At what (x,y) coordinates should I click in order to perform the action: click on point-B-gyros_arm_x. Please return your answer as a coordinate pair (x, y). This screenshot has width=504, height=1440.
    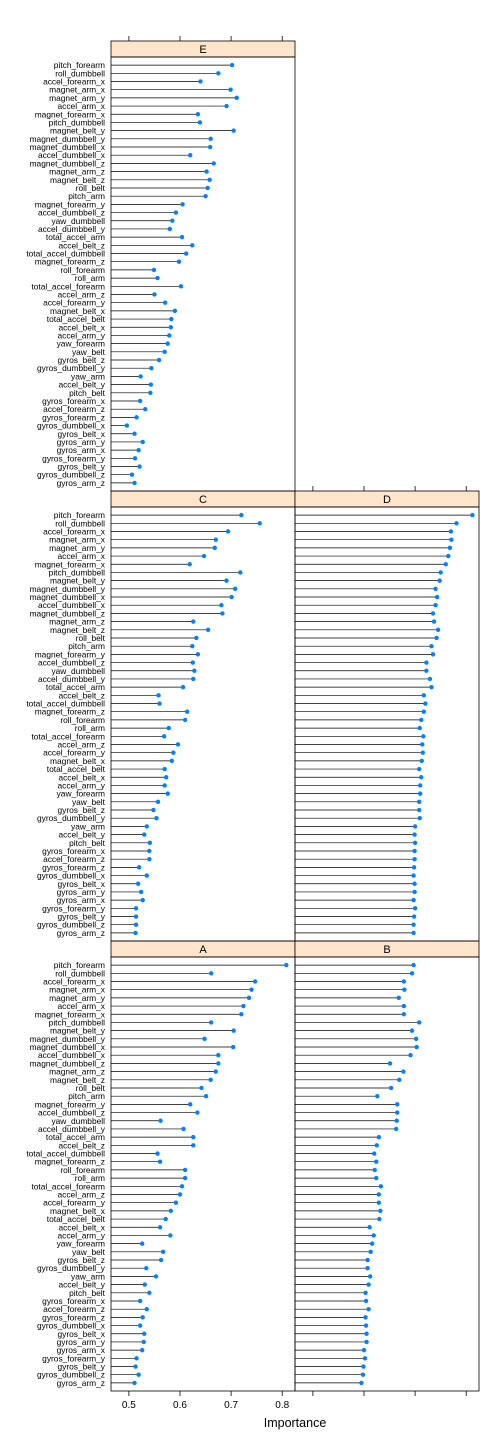
    Looking at the image, I should click on (364, 1350).